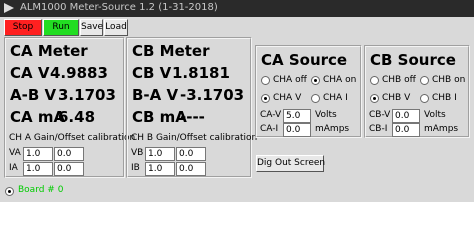 The height and width of the screenshot is (240, 474). What do you see at coordinates (159, 117) in the screenshot?
I see `reading-label: CB mA` at bounding box center [159, 117].